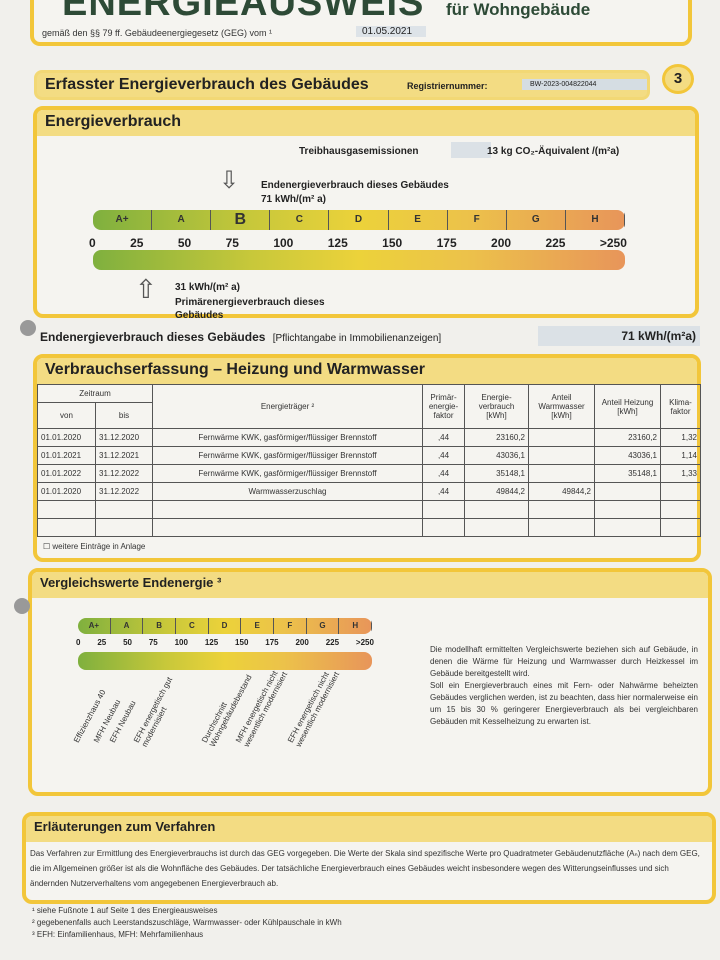  I want to click on tick-label: 100, so click(283, 243).